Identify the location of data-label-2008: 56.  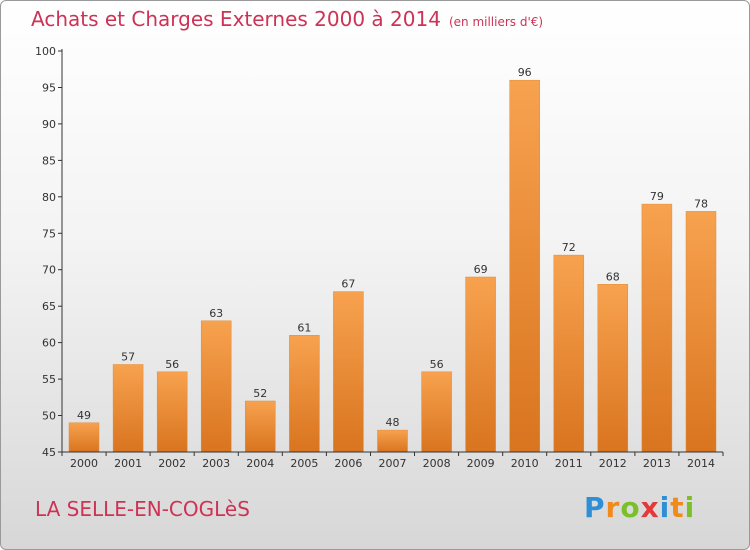
(437, 364).